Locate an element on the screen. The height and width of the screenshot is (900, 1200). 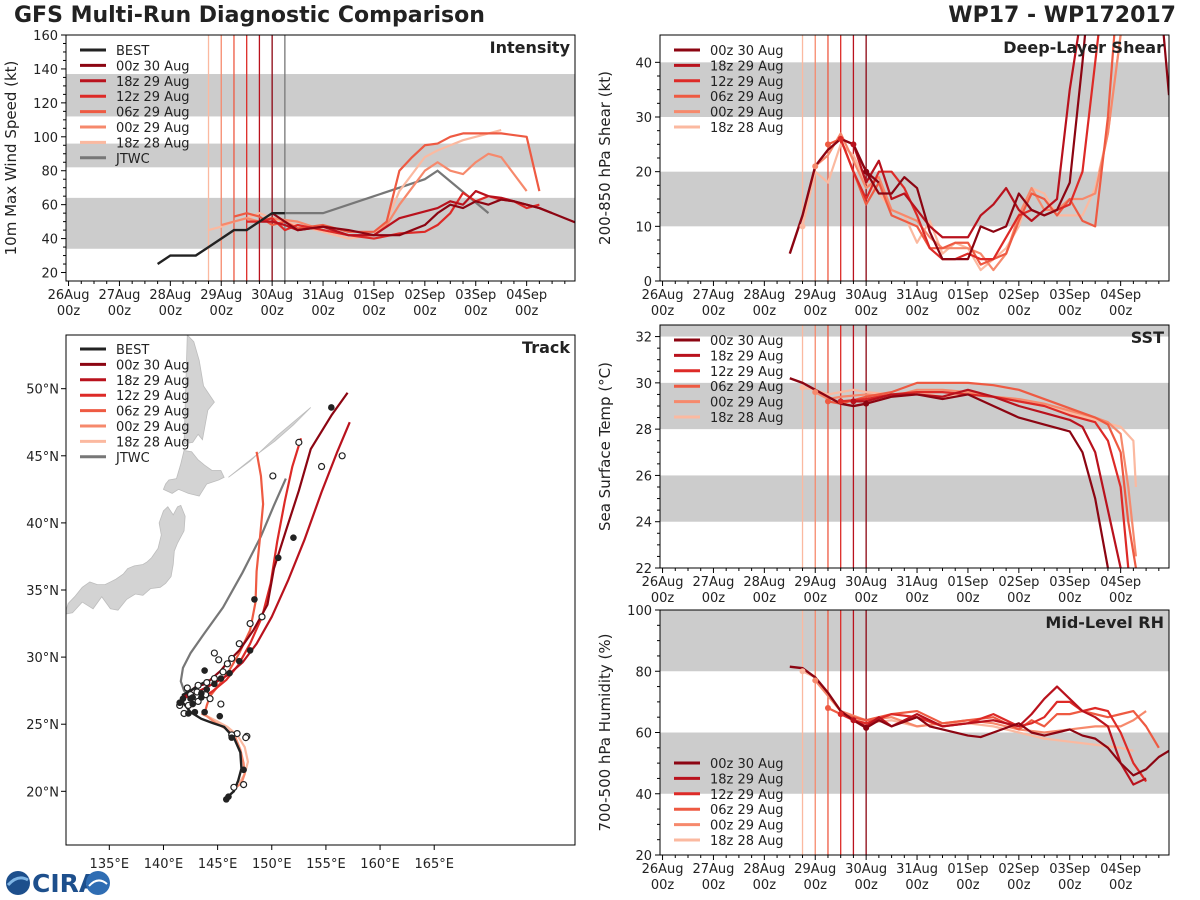
rh-xtick-sublabel-5: 00z is located at coordinates (917, 885).